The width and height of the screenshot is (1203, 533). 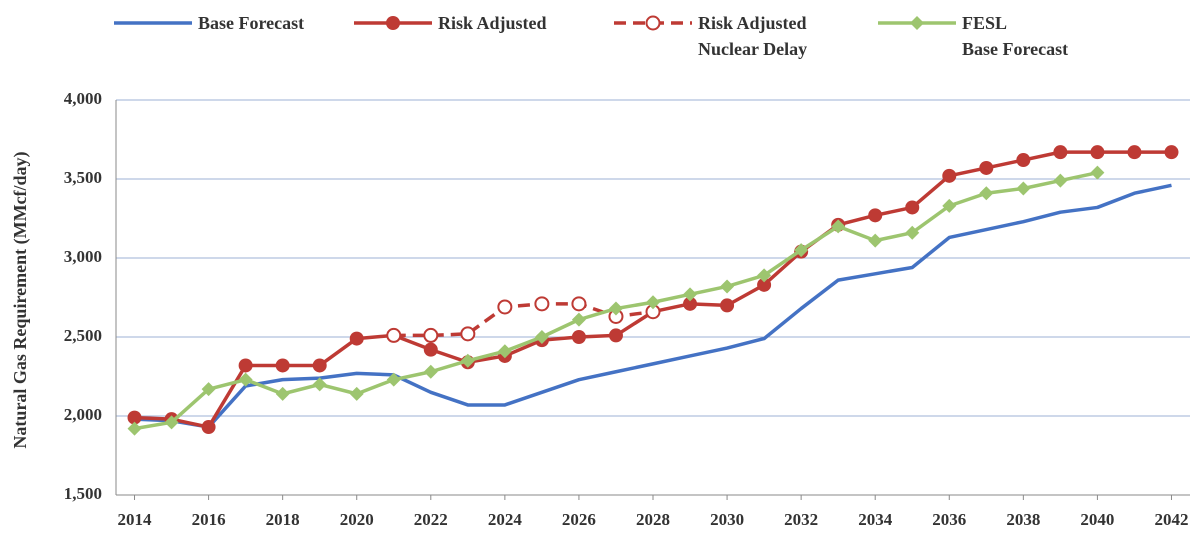 I want to click on series, so click(x=523, y=319).